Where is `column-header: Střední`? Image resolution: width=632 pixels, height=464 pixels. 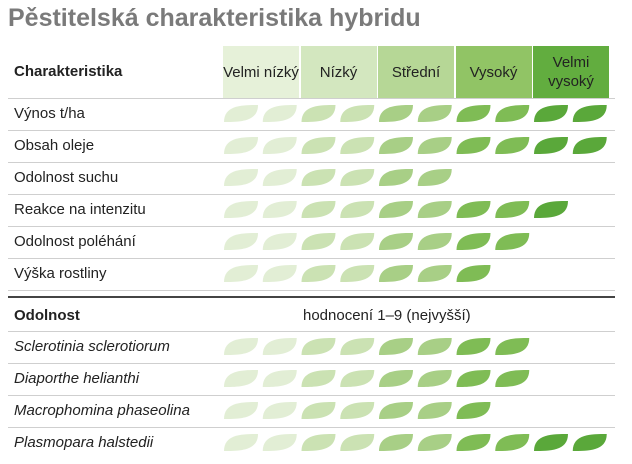
column-header: Střední is located at coordinates (416, 72).